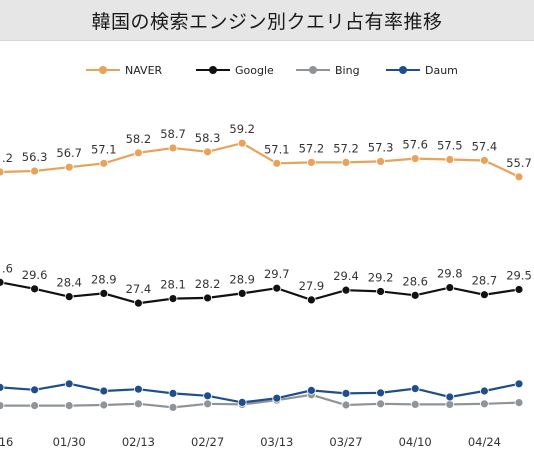  What do you see at coordinates (277, 274) in the screenshot?
I see `data-label-google-8: 29.7` at bounding box center [277, 274].